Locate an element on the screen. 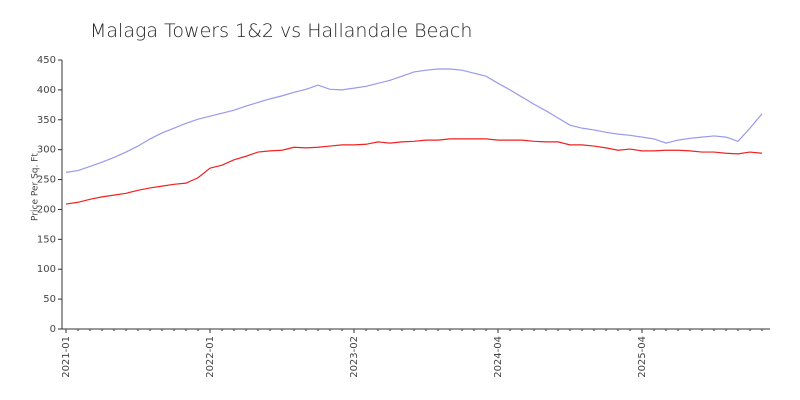 Image resolution: width=800 pixels, height=400 pixels. y-tick-label: 150 is located at coordinates (46, 239).